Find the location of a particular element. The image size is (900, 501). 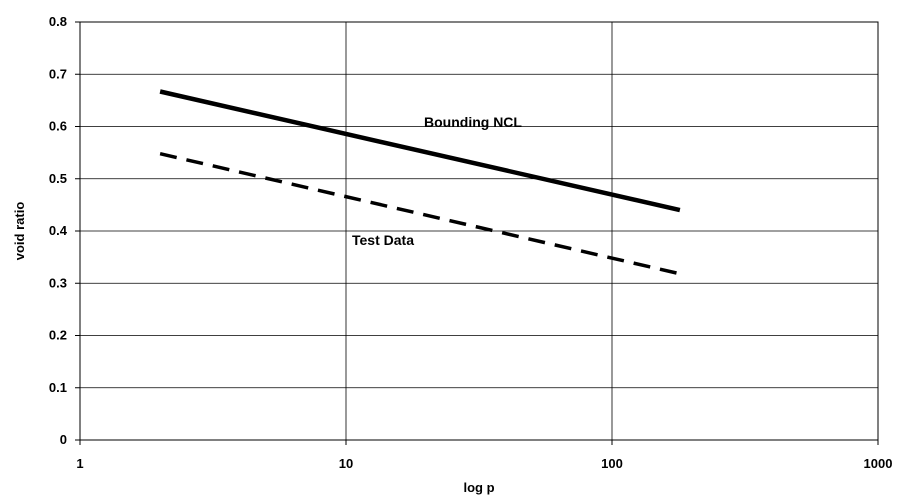

y-tick-label: 0.6 is located at coordinates (58, 126).